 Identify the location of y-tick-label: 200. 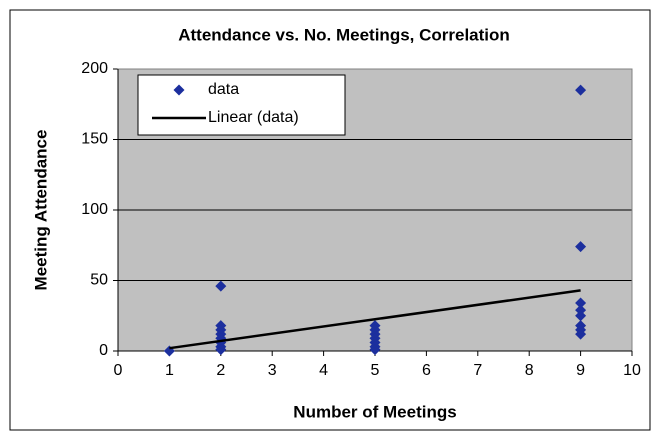
(94, 68).